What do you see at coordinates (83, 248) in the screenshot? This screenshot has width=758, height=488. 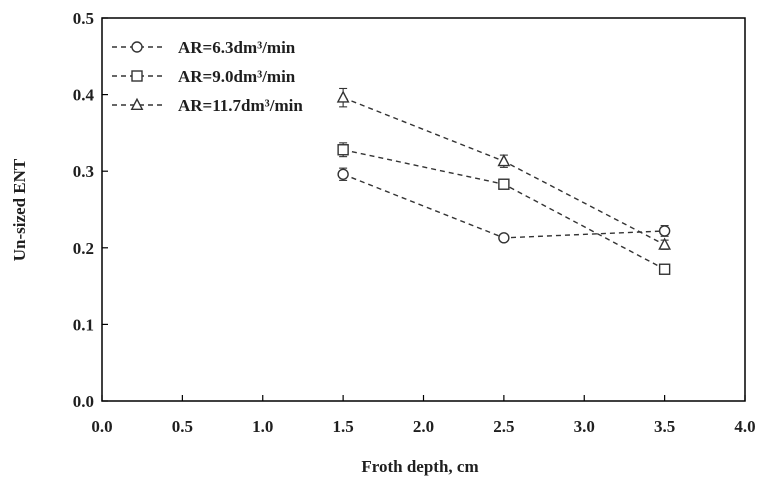 I see `y-tick-label: 0.2` at bounding box center [83, 248].